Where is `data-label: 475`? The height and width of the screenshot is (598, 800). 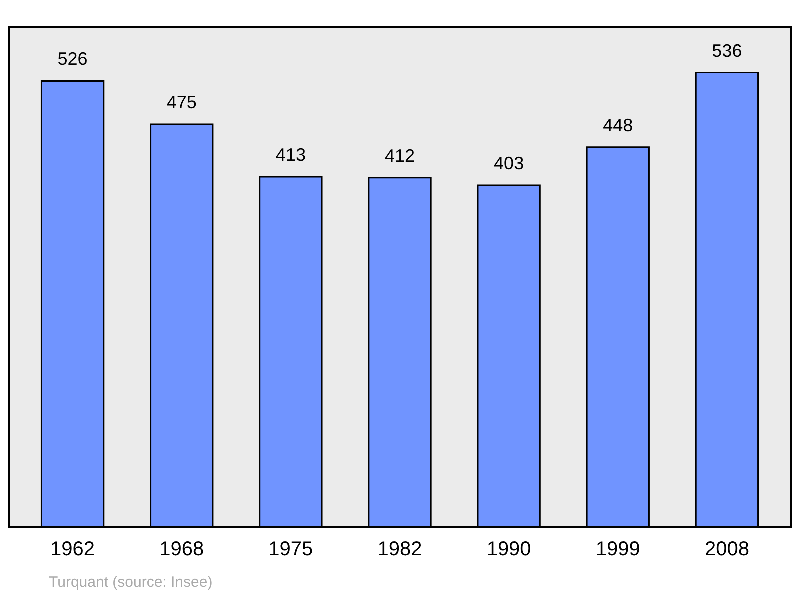
data-label: 475 is located at coordinates (181, 102).